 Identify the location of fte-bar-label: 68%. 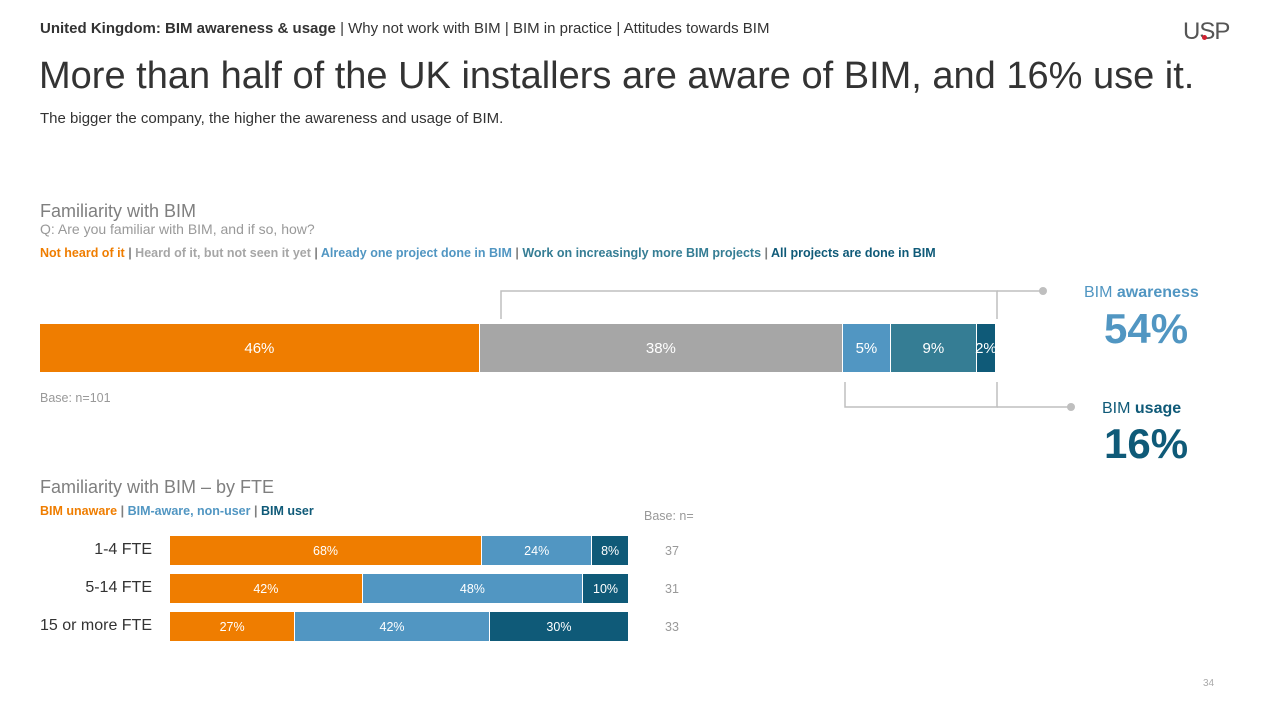
(326, 550).